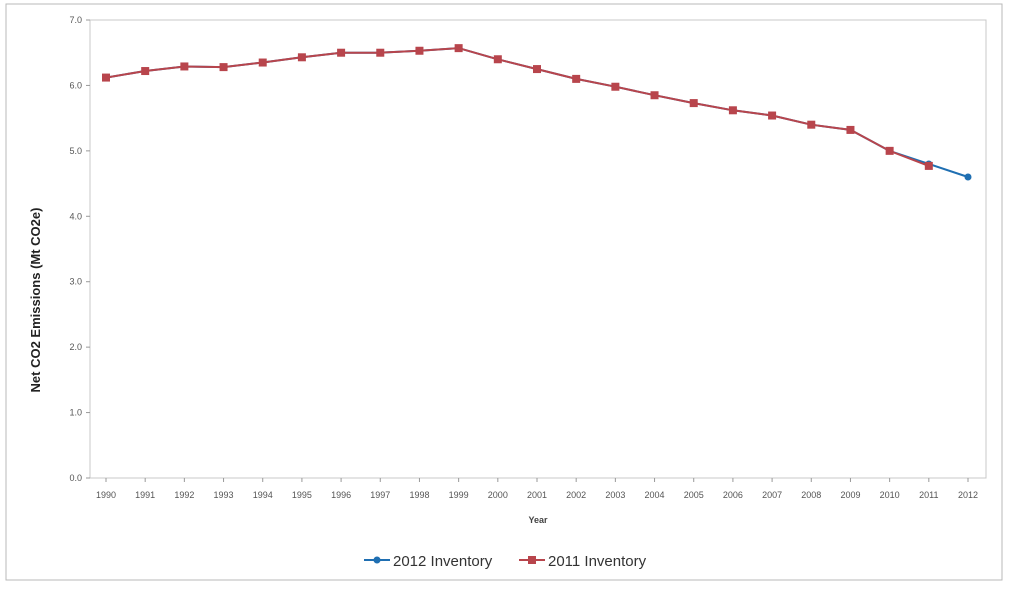 This screenshot has height=589, width=1012. Describe the element at coordinates (341, 495) in the screenshot. I see `x-tick-label: 1996` at that location.